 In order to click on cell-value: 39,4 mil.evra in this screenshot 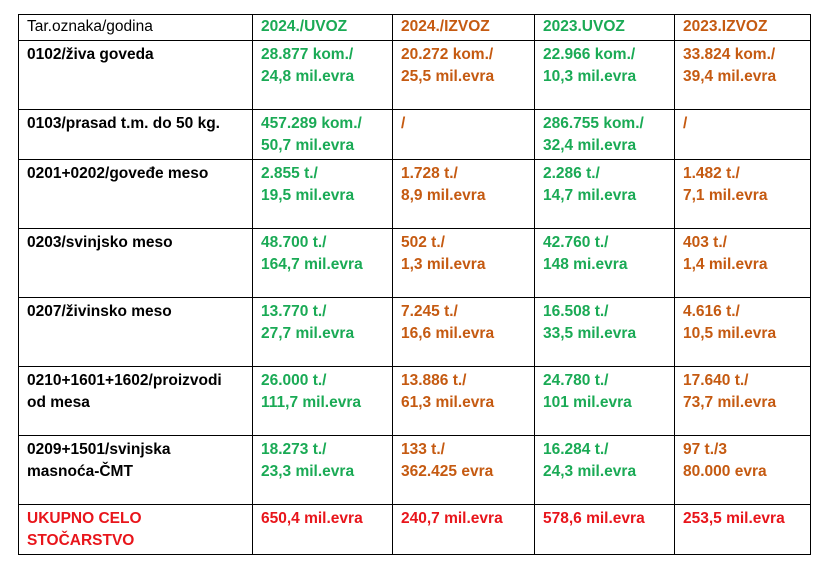, I will do `click(730, 76)`.